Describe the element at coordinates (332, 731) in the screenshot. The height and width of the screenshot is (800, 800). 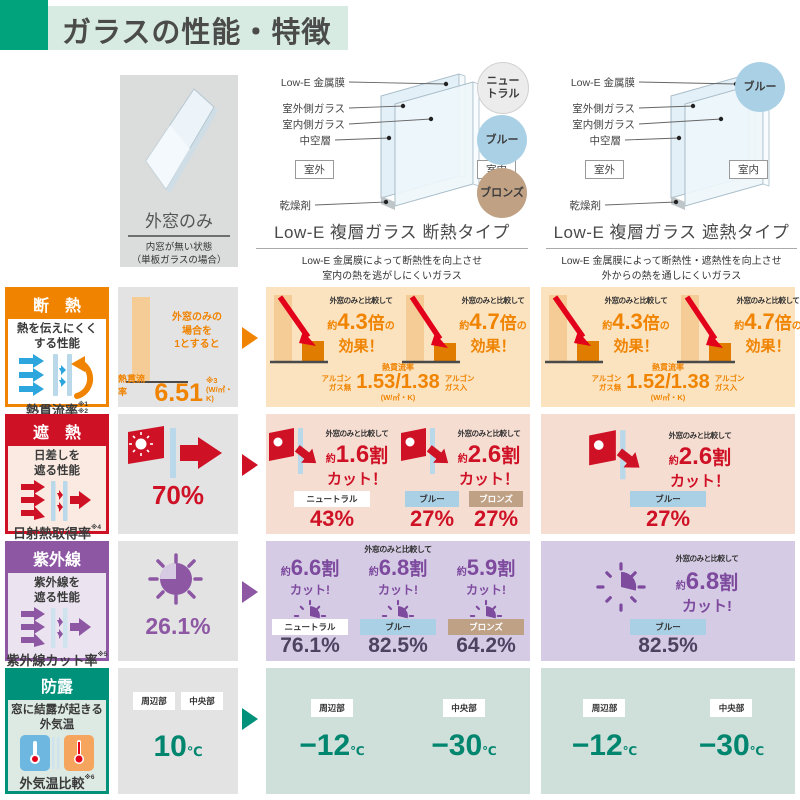
I see `dew-result: 周辺部 −12℃` at that location.